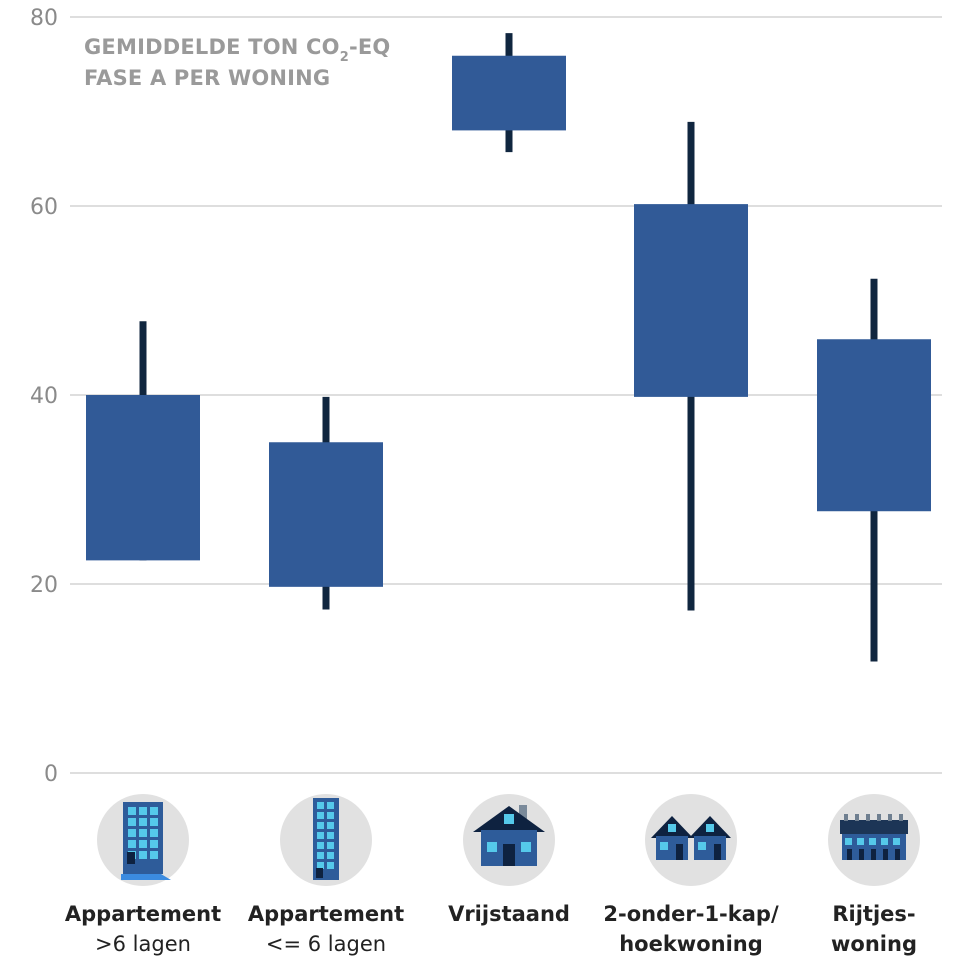 The height and width of the screenshot is (959, 954). What do you see at coordinates (874, 944) in the screenshot?
I see `category-label-line2: woning` at bounding box center [874, 944].